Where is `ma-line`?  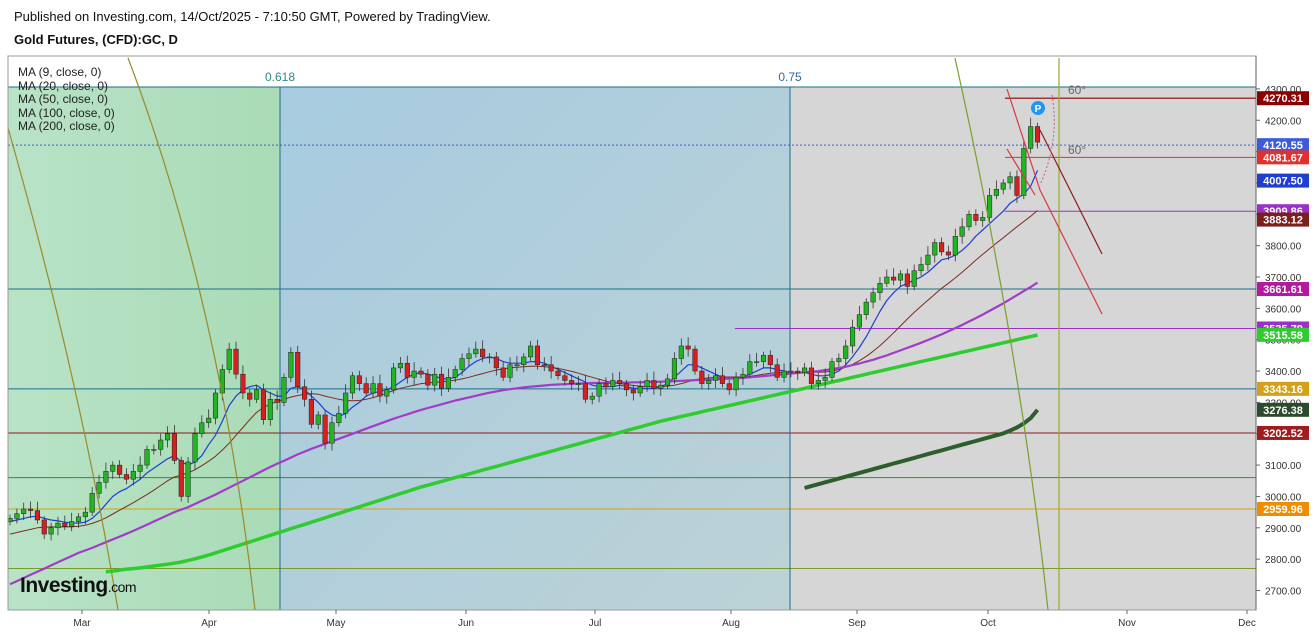
ma-line is located at coordinates (922, 449).